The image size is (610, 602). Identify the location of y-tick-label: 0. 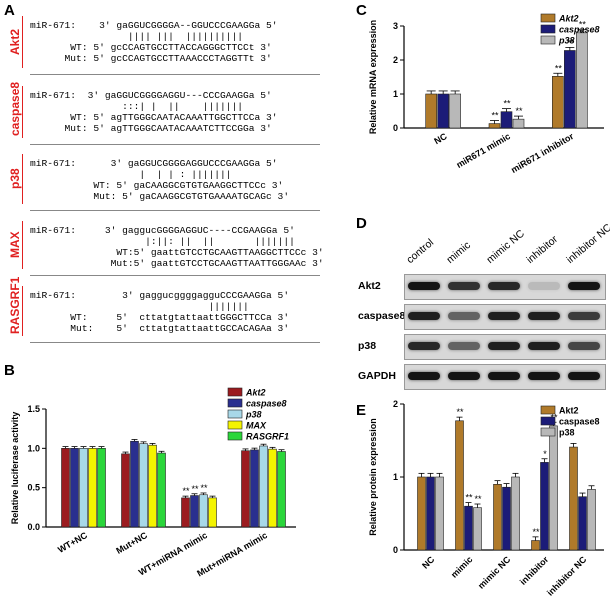
(395, 550).